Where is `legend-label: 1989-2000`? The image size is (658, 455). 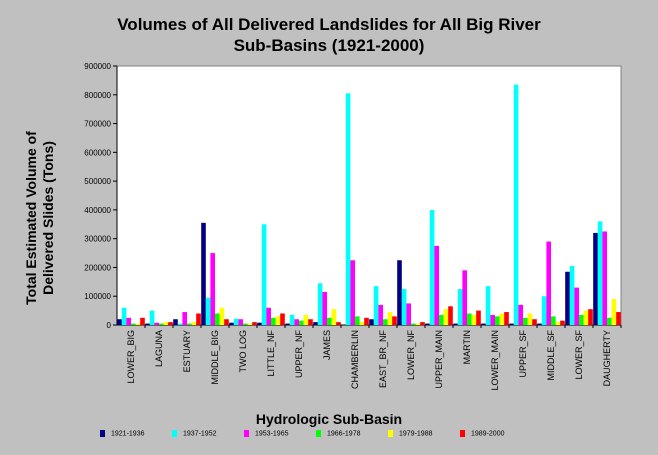
legend-label: 1989-2000 is located at coordinates (488, 434).